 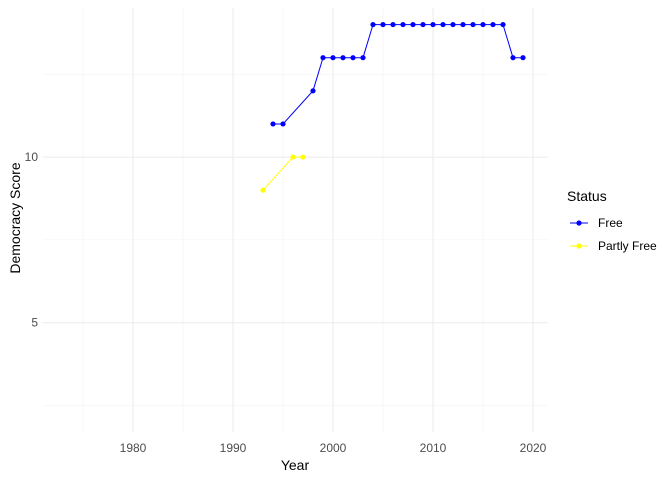 I want to click on legend: Status Free Partly Free, so click(x=612, y=220).